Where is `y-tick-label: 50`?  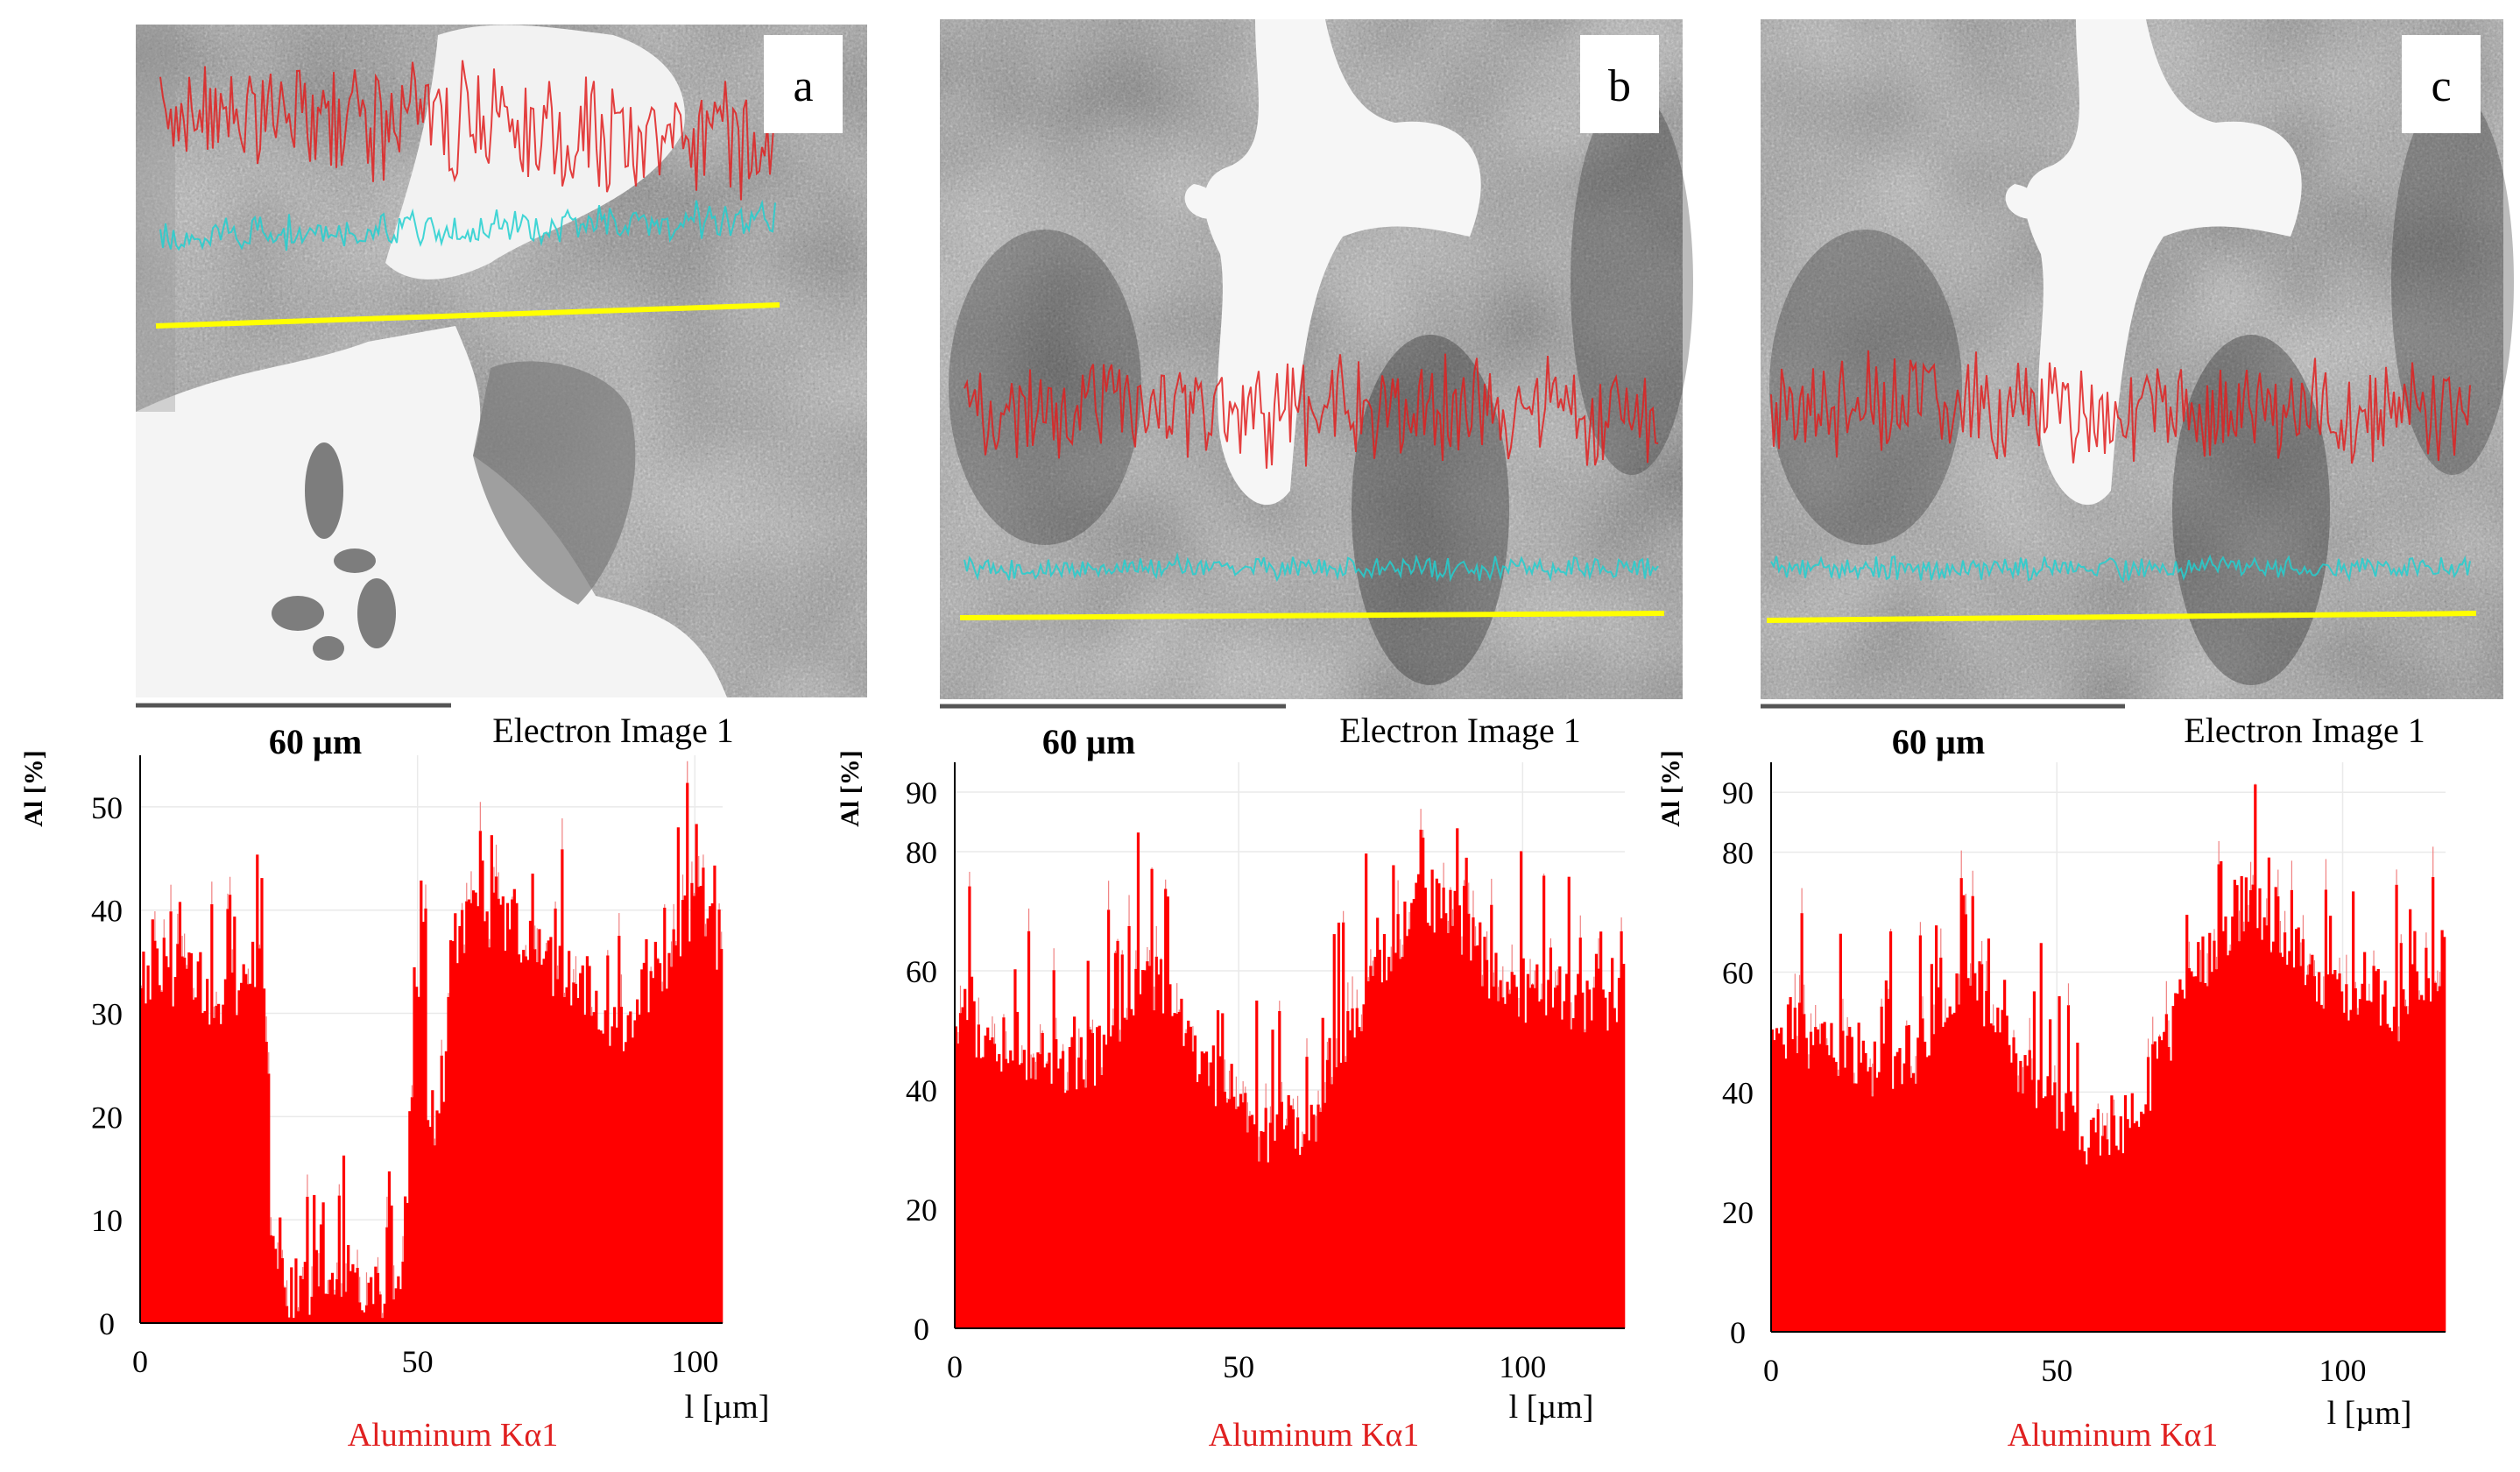 y-tick-label: 50 is located at coordinates (107, 807).